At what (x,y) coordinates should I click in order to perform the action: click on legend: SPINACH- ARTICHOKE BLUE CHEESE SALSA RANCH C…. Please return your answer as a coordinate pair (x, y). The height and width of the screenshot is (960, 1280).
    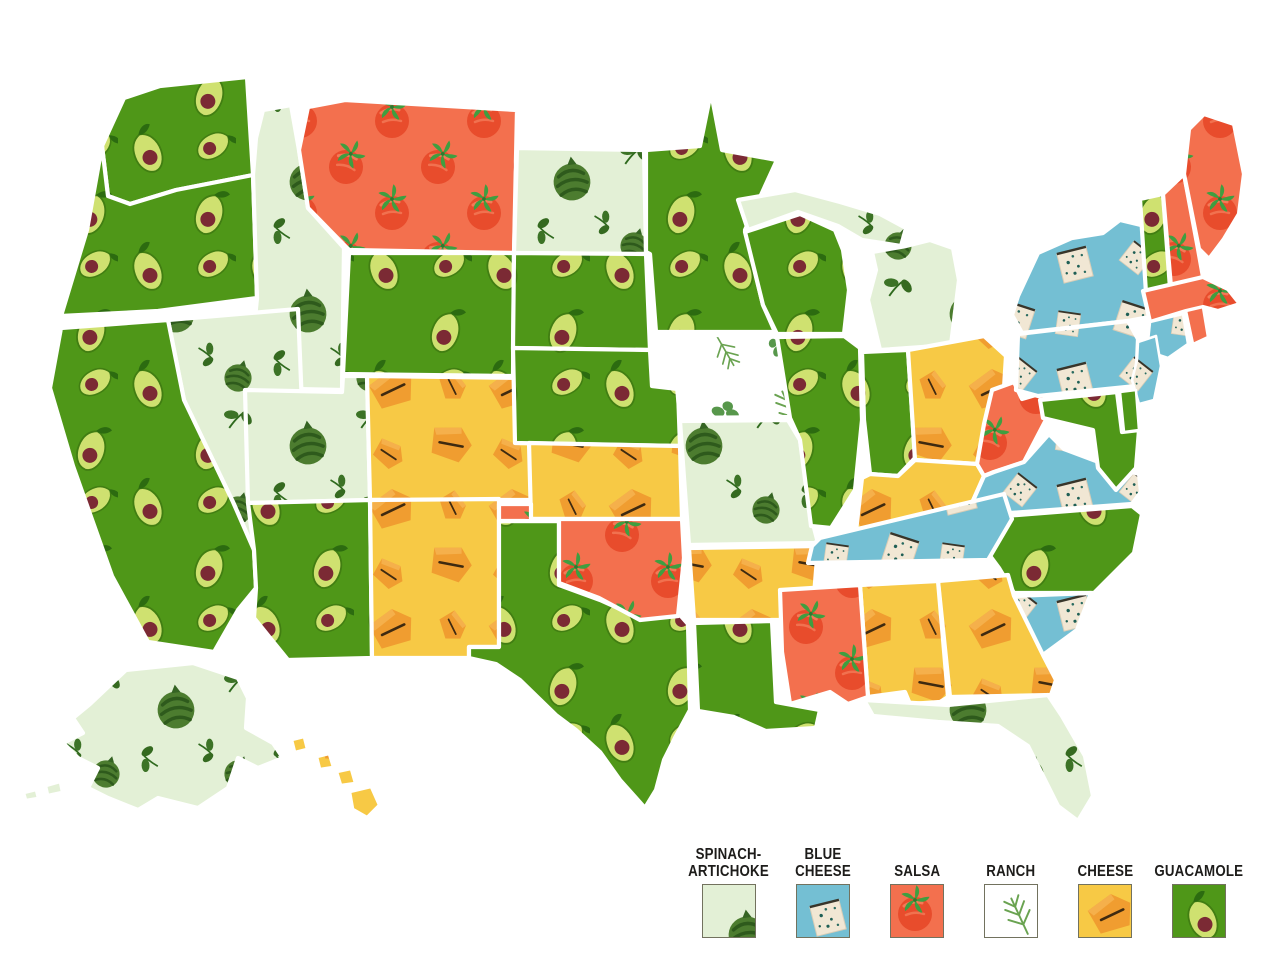
    Looking at the image, I should click on (964, 889).